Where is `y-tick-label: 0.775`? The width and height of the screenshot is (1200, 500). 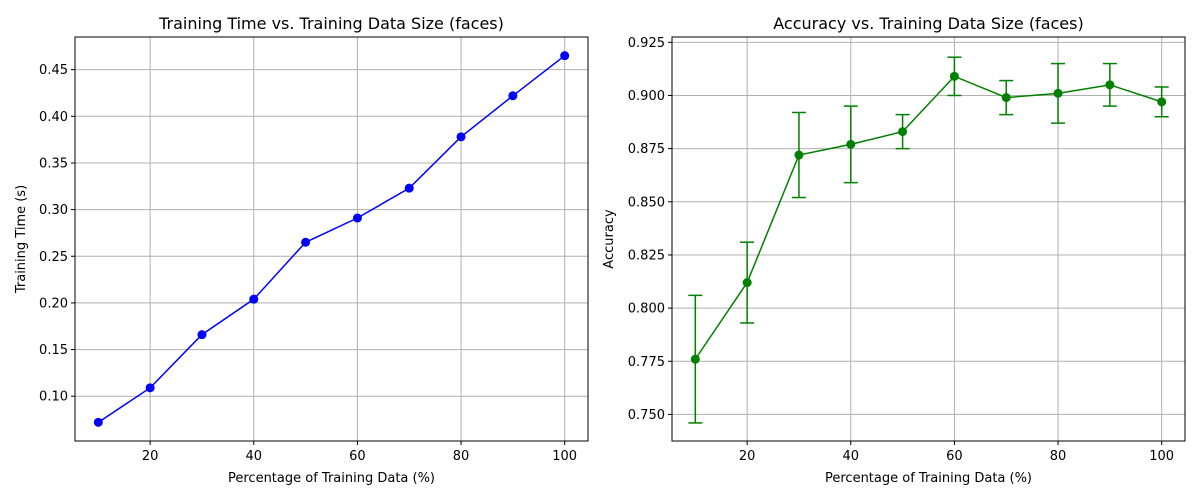 y-tick-label: 0.775 is located at coordinates (646, 362).